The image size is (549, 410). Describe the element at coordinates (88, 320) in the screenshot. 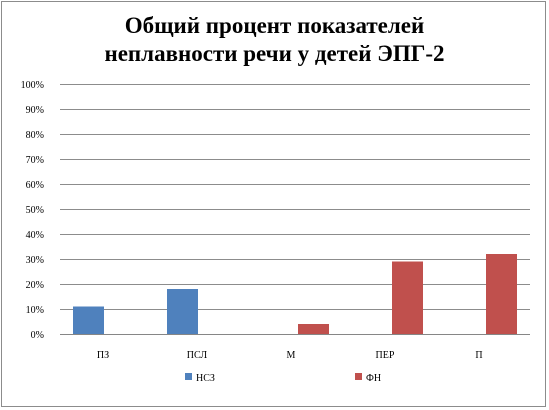

I see `bar-НСЗ-ПЗ` at that location.